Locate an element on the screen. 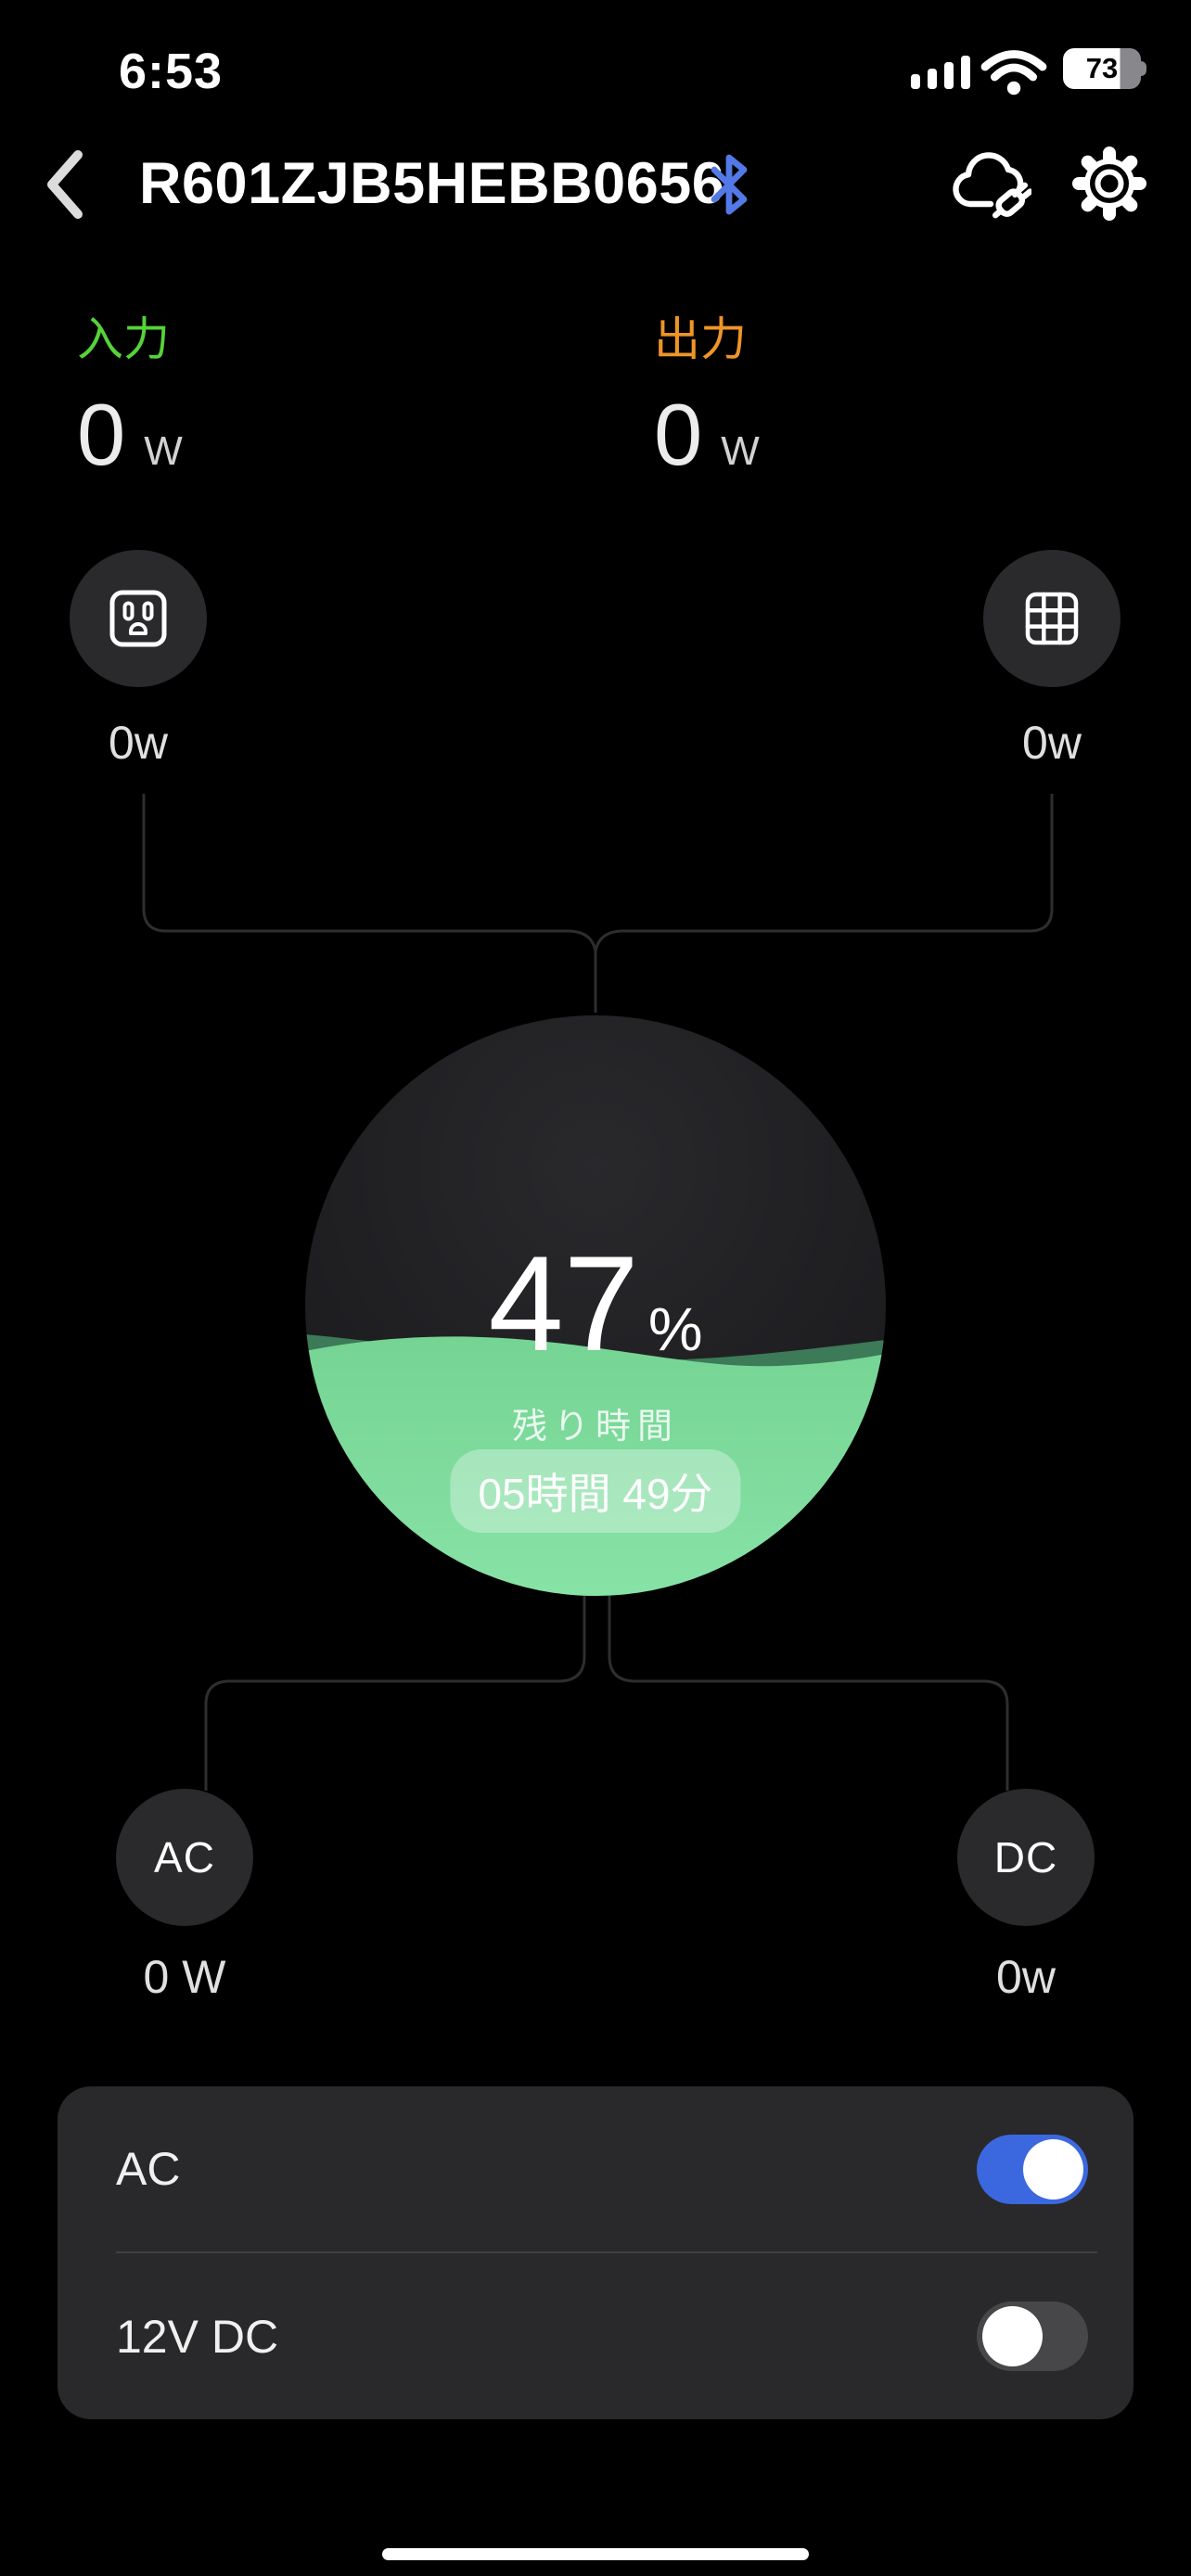 This screenshot has width=1191, height=2576. card-divider is located at coordinates (606, 2252).